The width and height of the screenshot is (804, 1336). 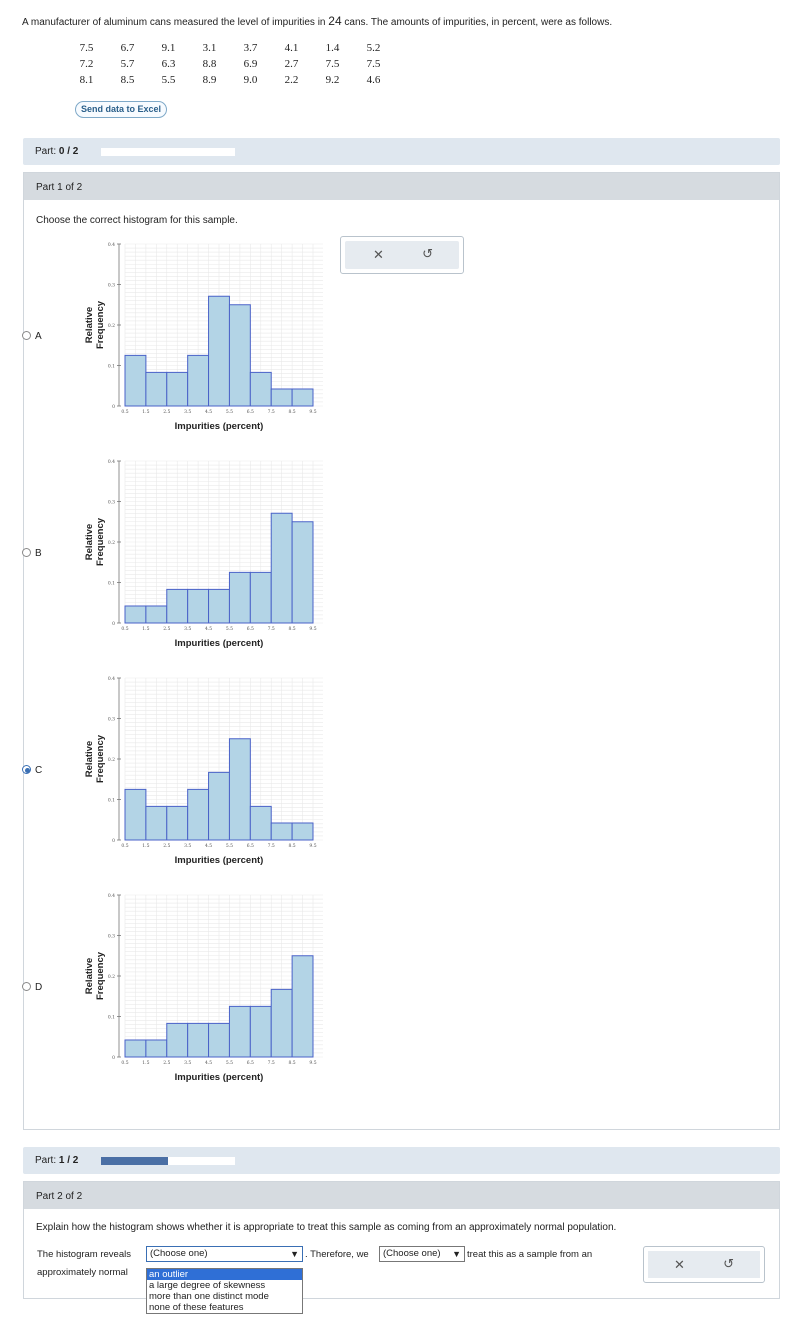 I want to click on y-tick-label: 0, so click(x=113, y=407).